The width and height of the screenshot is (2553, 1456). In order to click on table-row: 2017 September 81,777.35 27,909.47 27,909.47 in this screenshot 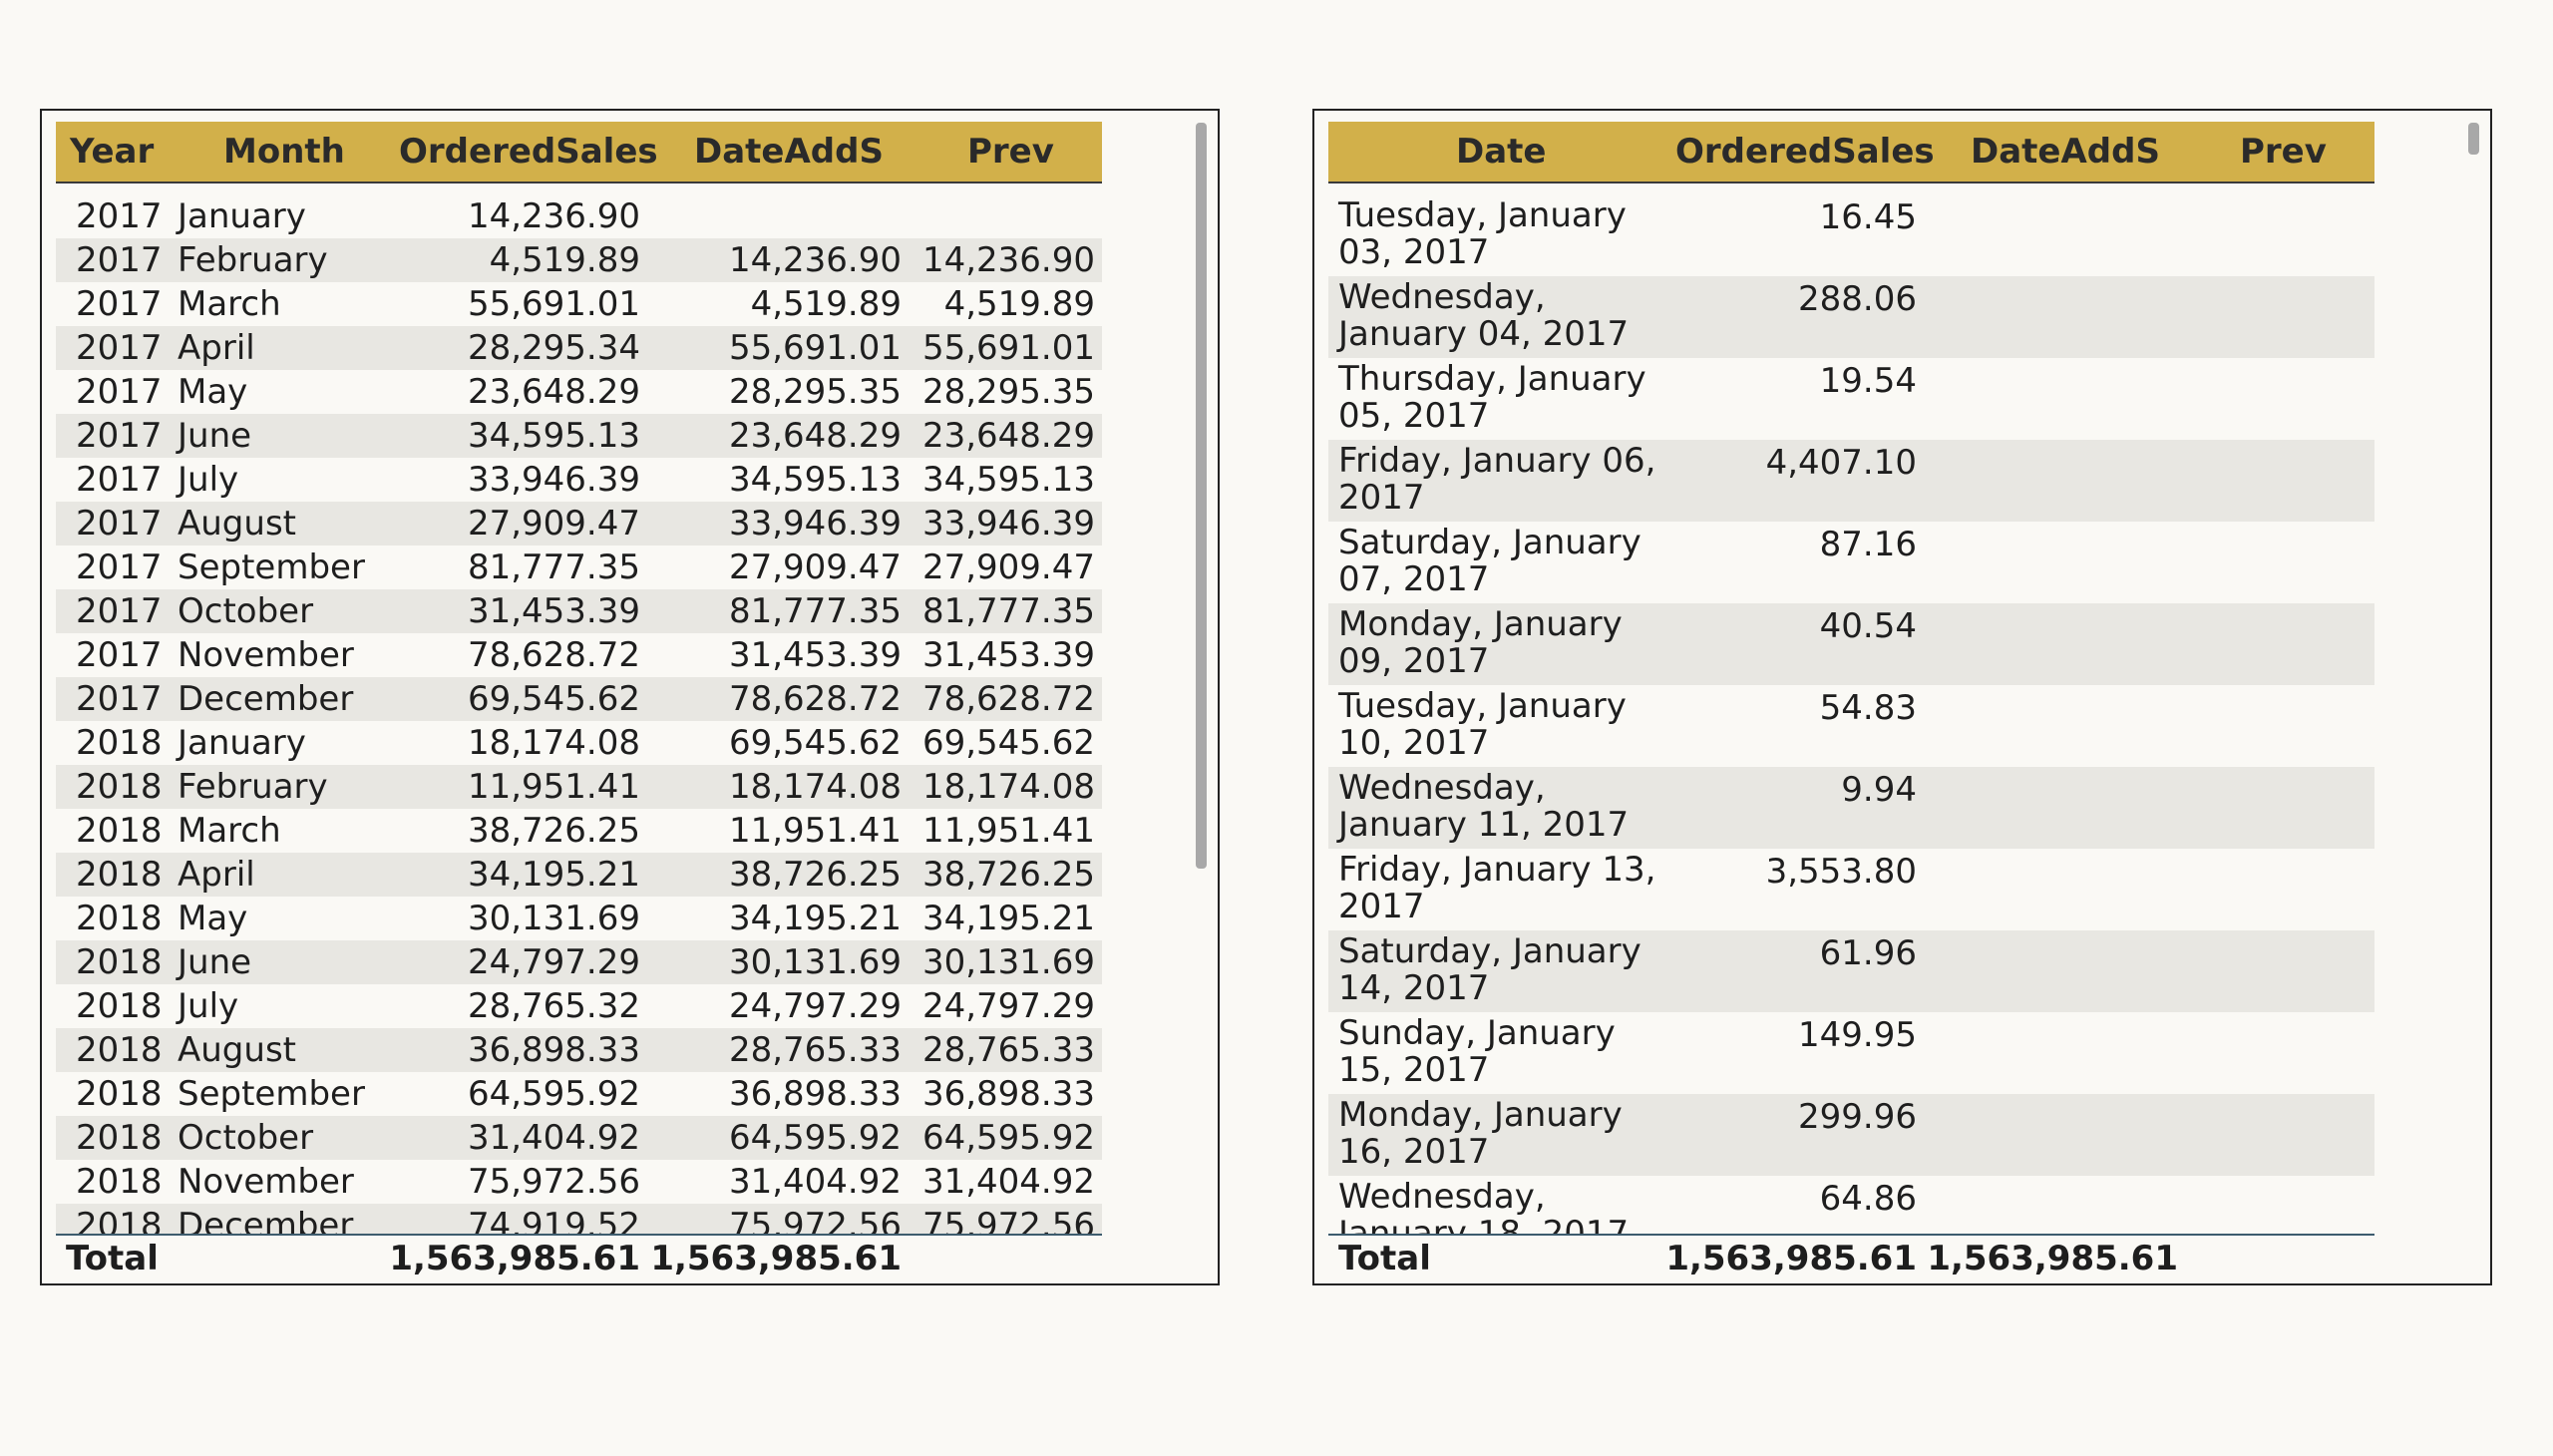, I will do `click(579, 567)`.